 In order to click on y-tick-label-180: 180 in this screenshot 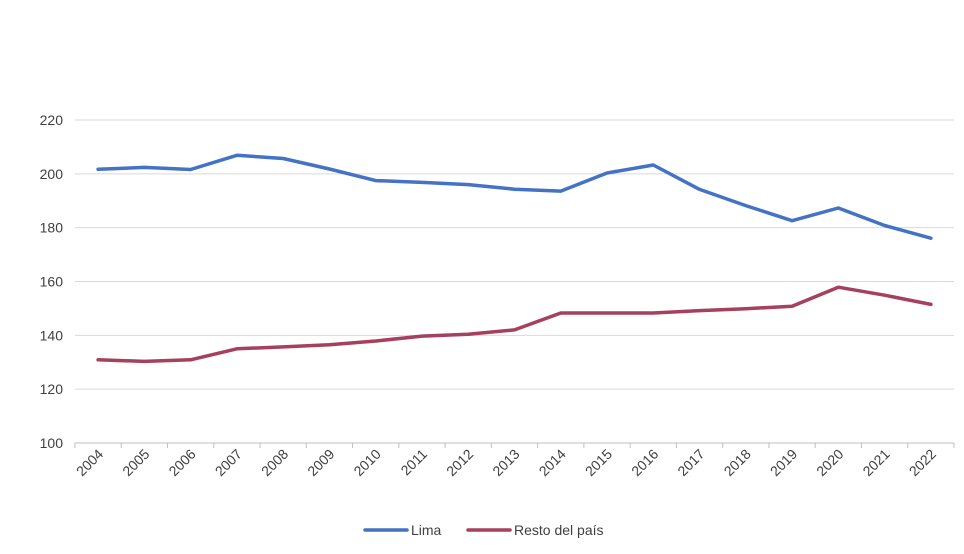, I will do `click(52, 228)`.